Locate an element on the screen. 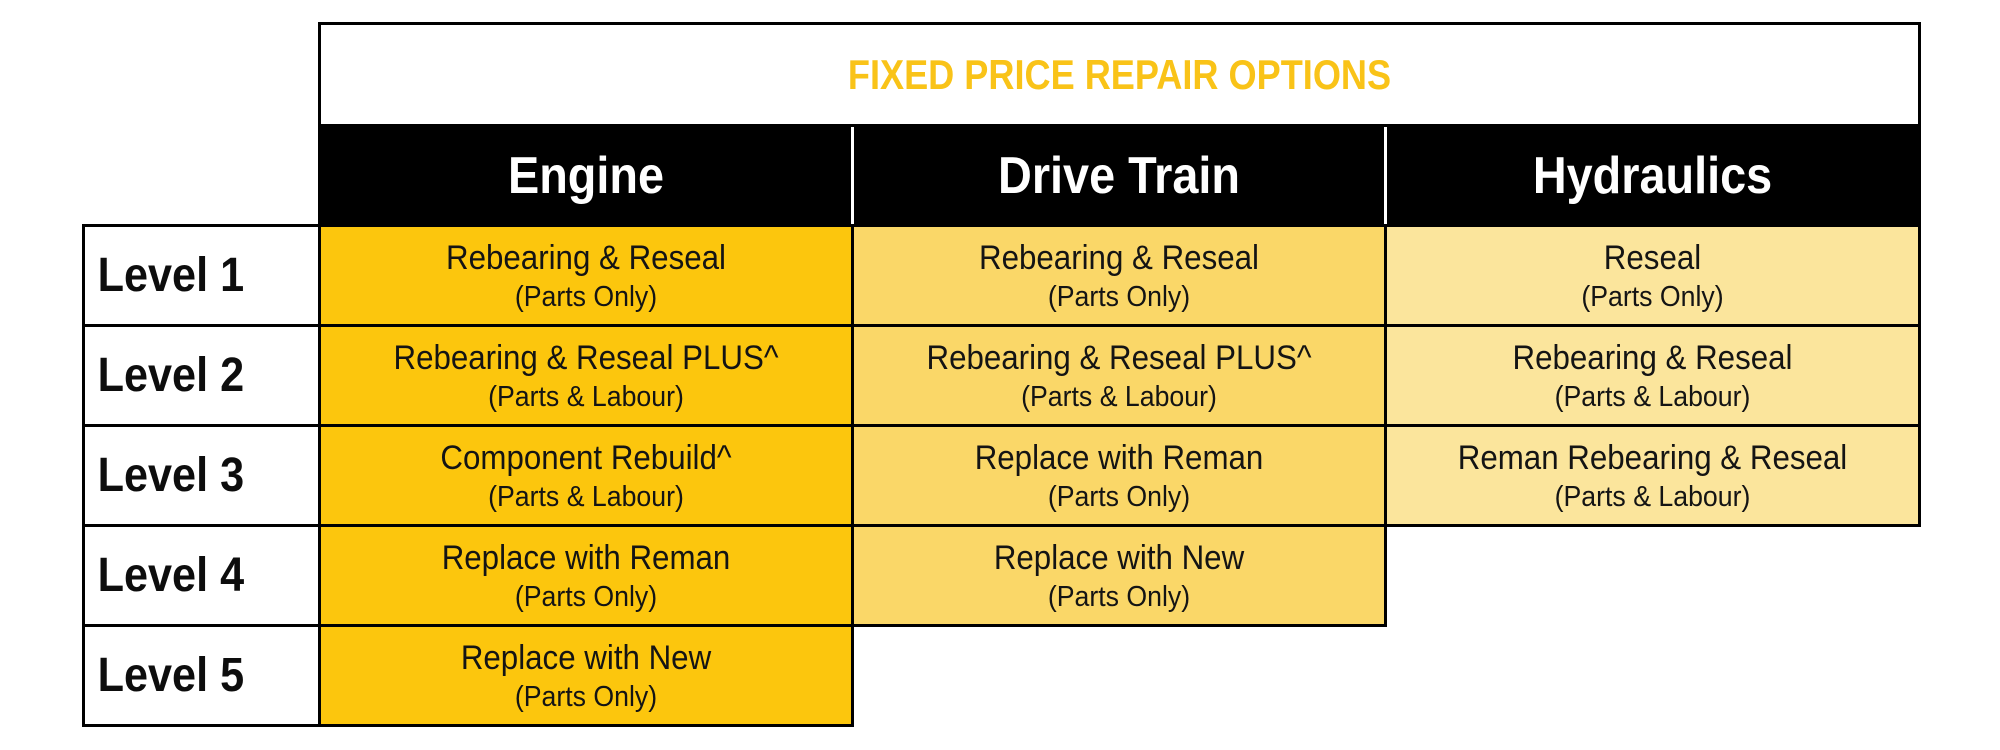  header-row-spacer is located at coordinates (201, 175).